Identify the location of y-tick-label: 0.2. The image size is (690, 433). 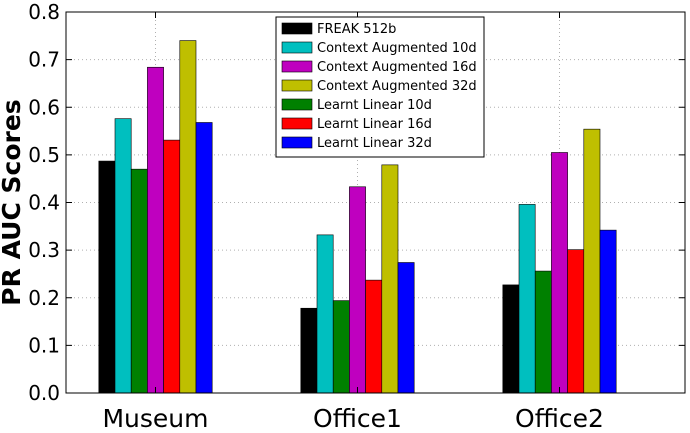
(44, 298).